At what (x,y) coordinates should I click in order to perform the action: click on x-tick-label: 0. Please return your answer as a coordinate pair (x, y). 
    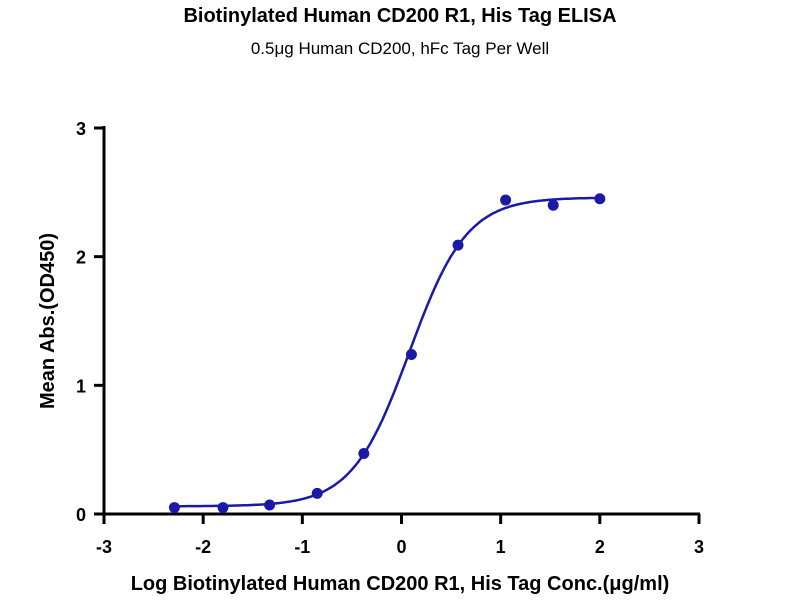
    Looking at the image, I should click on (401, 547).